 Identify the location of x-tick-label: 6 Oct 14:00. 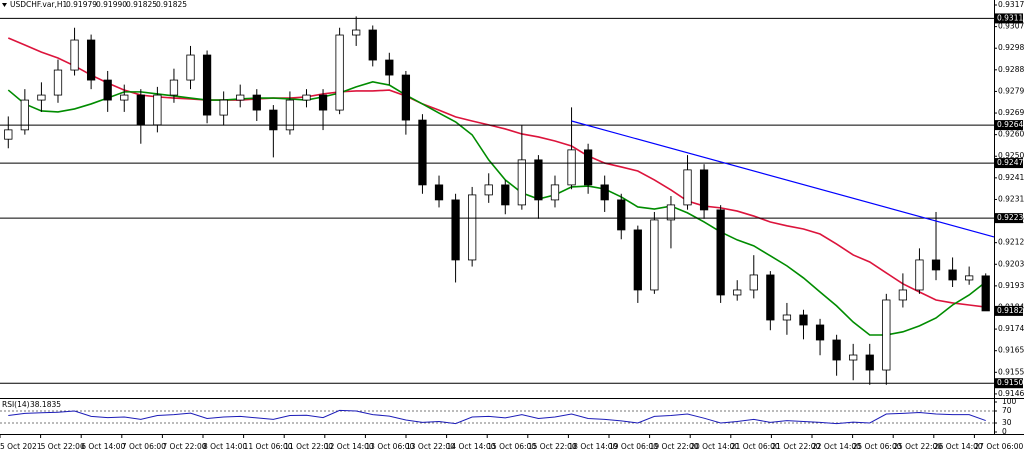
(103, 446).